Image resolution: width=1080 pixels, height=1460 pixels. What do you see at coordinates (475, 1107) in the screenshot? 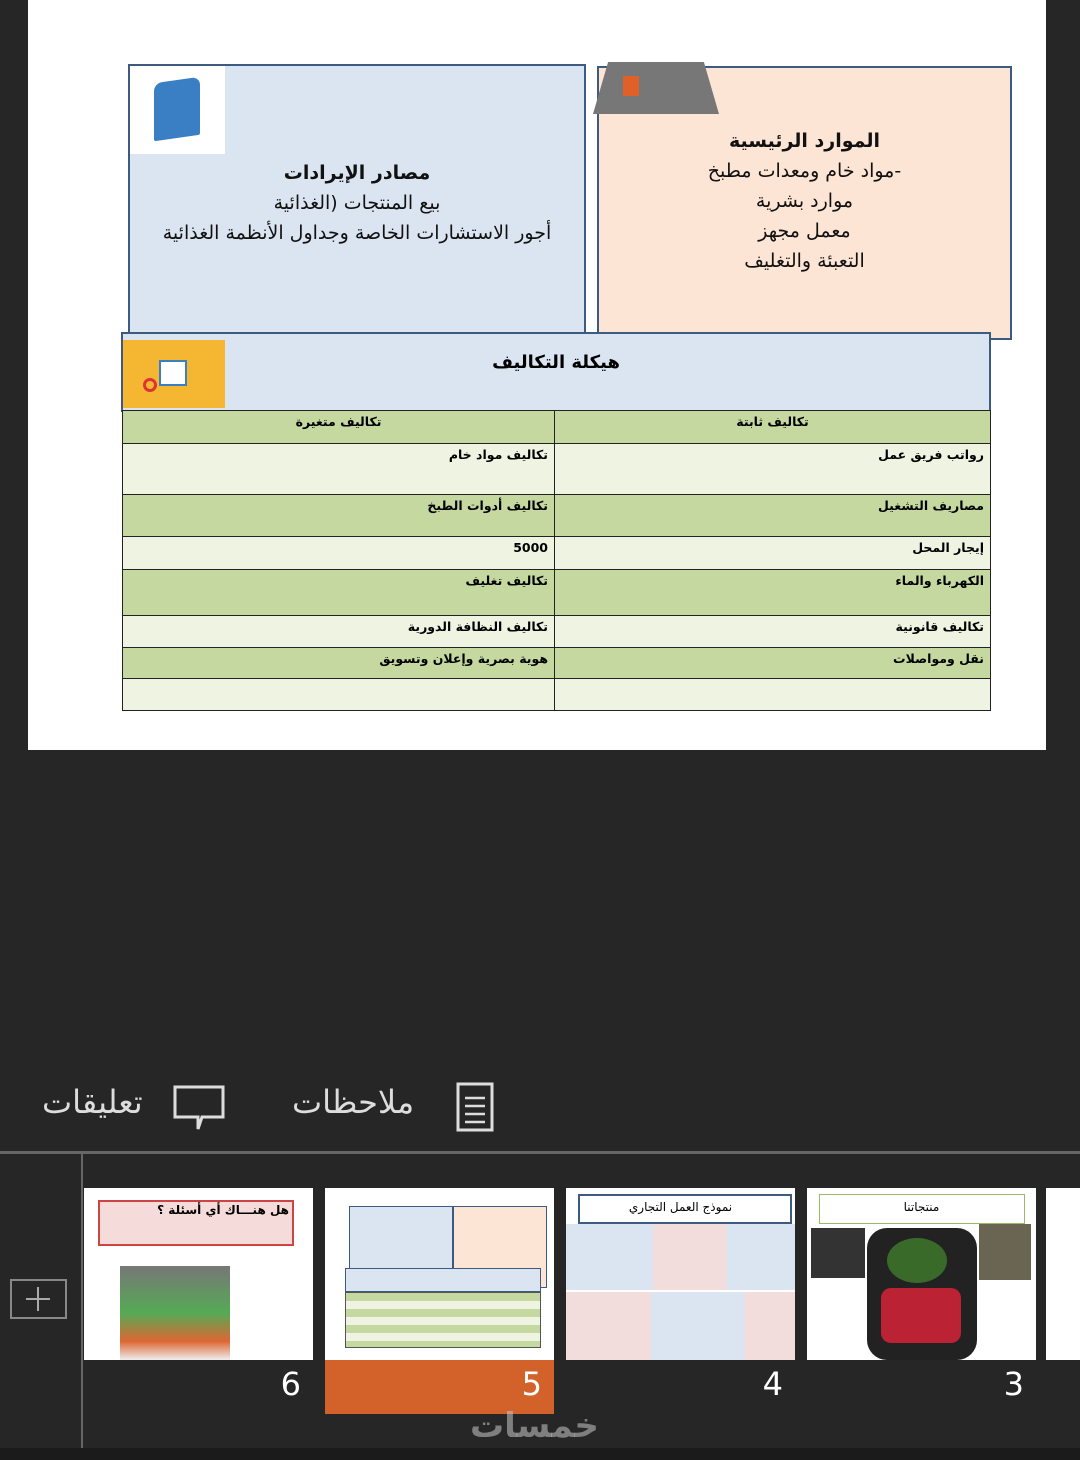
I see `notes-icon` at bounding box center [475, 1107].